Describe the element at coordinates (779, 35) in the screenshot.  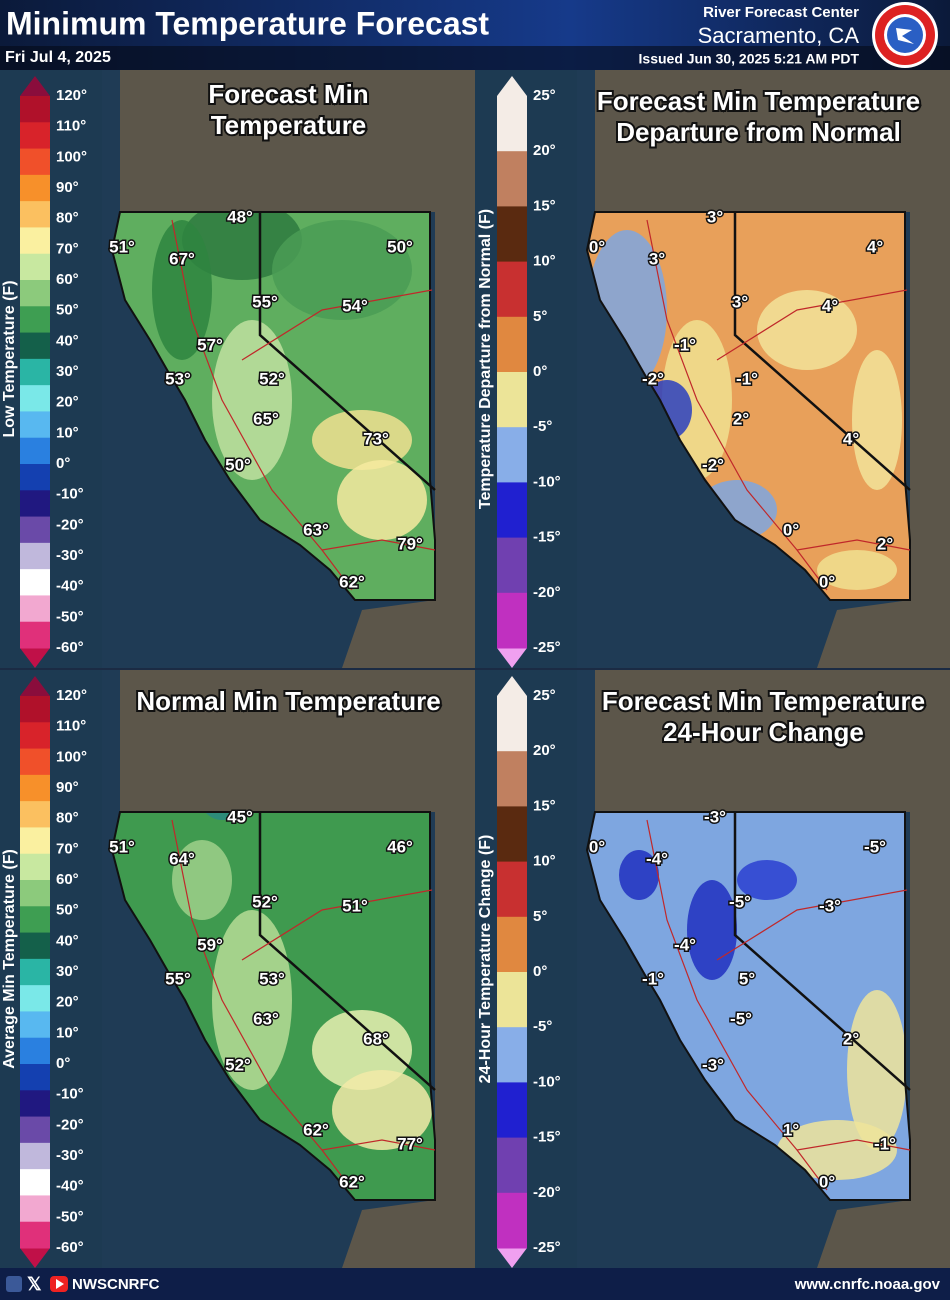
I see `location: Sacramento, CA` at that location.